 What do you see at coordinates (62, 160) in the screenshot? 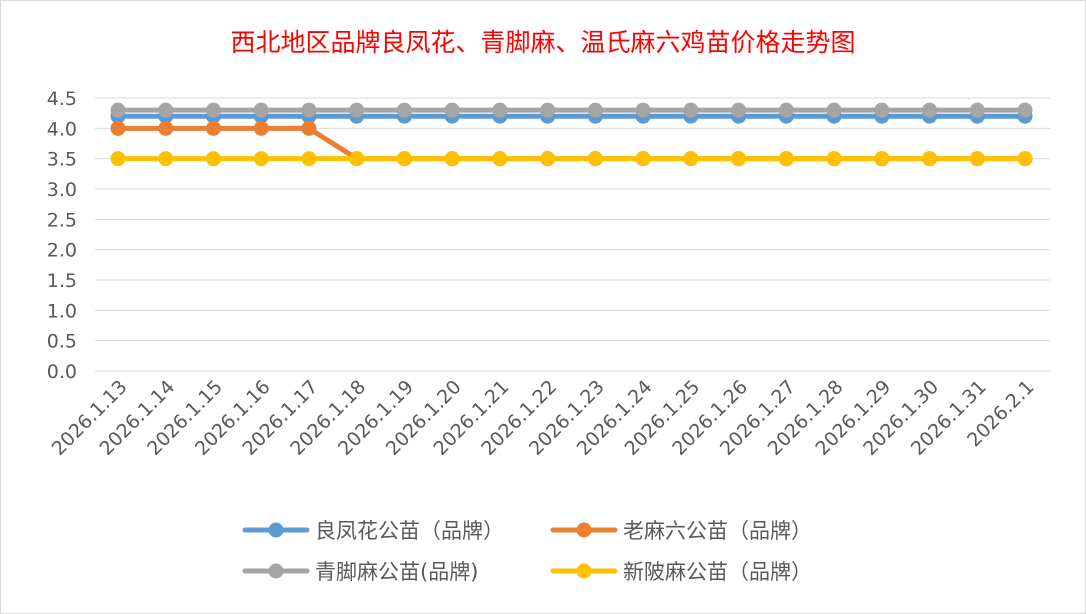
I see `y-tick-label: 3.5` at bounding box center [62, 160].